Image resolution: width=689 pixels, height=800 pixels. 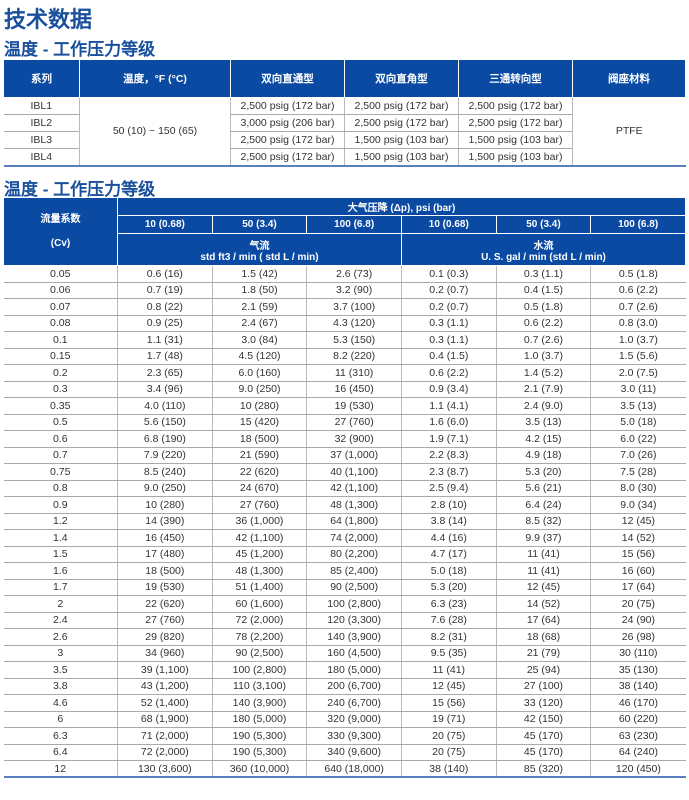 What do you see at coordinates (165, 389) in the screenshot?
I see `flow-cell: 3.4 (96)` at bounding box center [165, 389].